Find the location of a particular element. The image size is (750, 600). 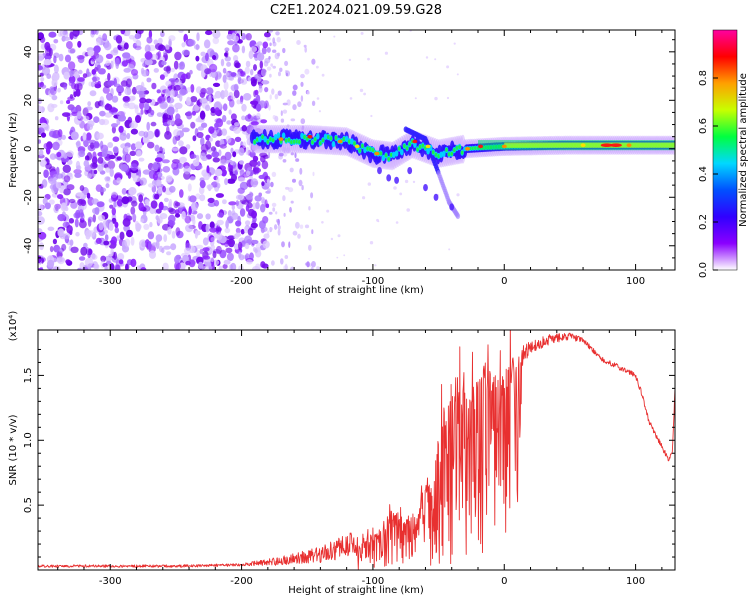

signal-hotspot is located at coordinates (615, 145).